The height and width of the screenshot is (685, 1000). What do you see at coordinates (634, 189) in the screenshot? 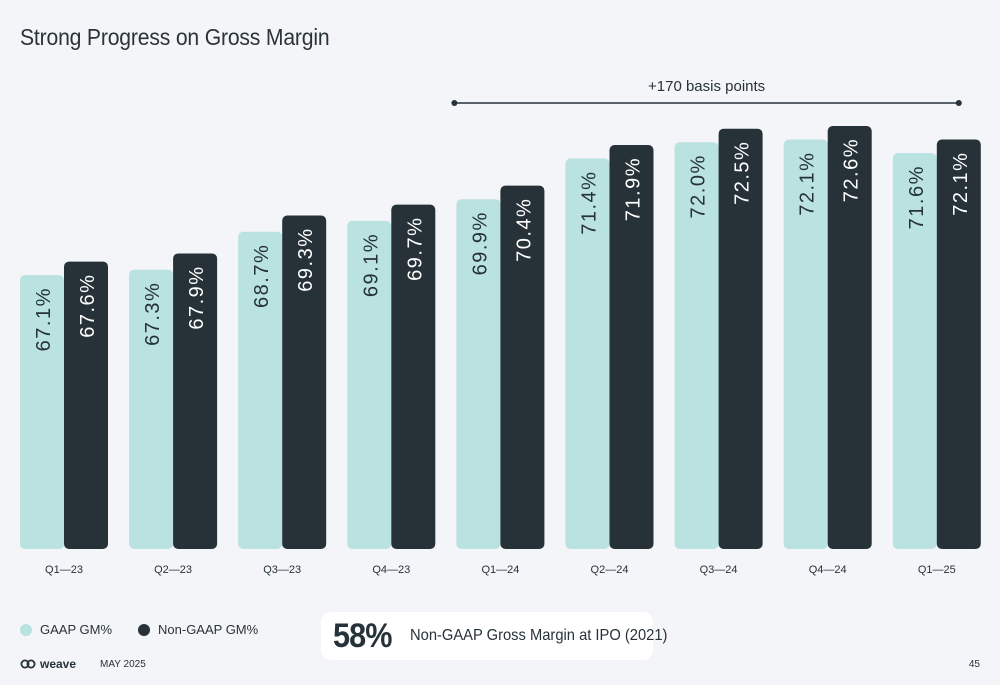
I see `data-label-nongaap-5: 71.9%` at bounding box center [634, 189].